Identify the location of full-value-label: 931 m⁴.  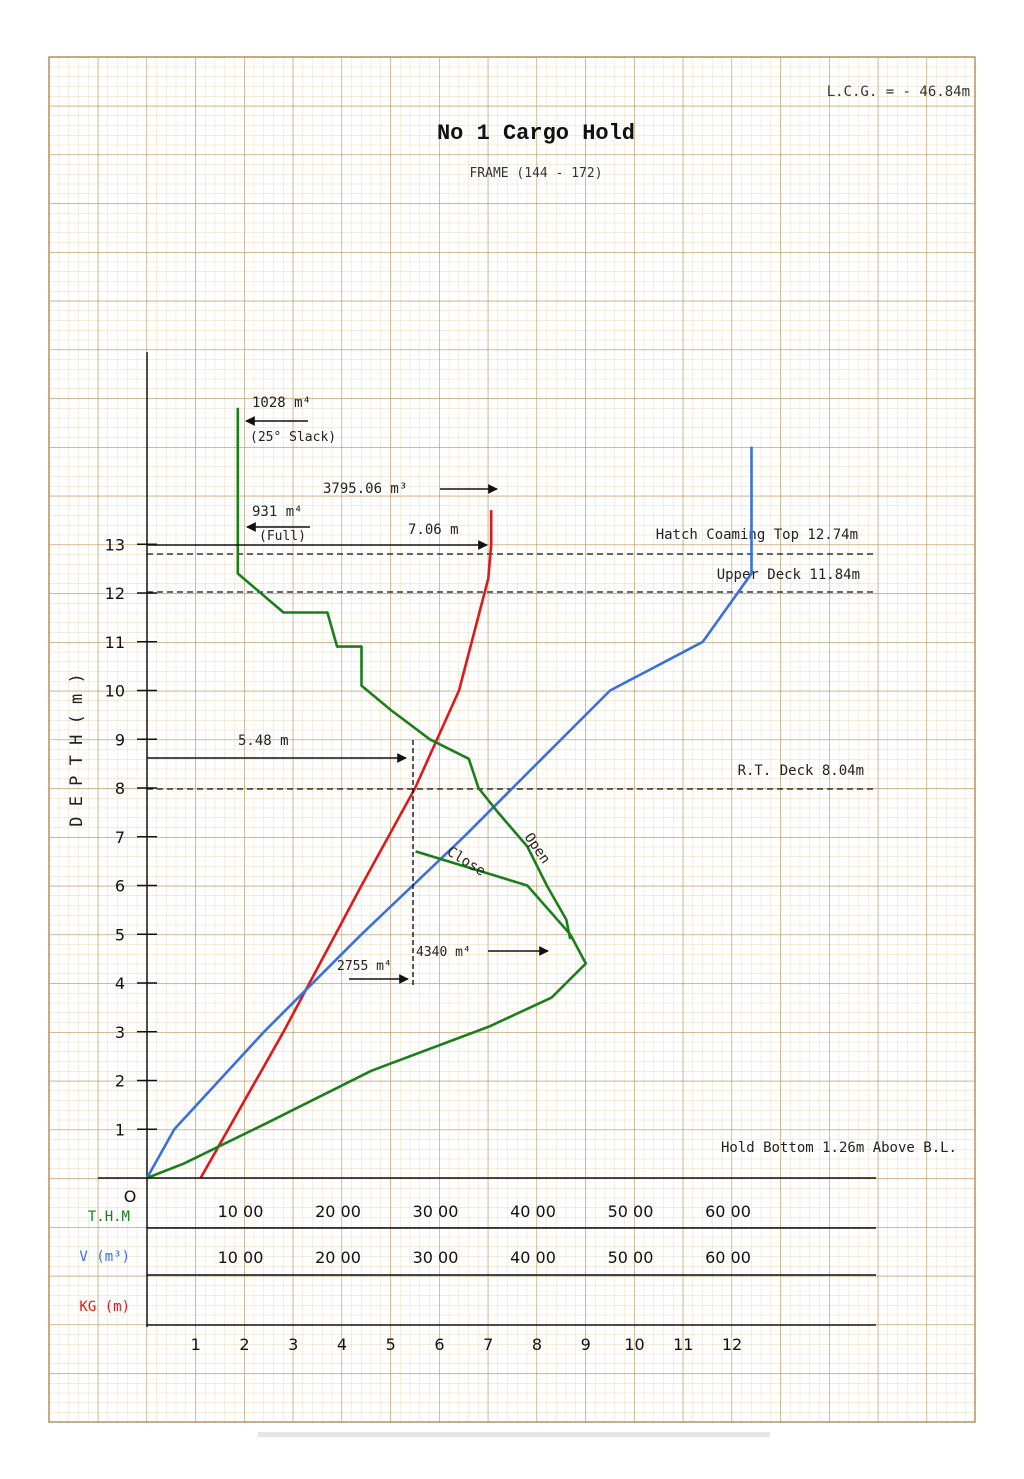
(277, 512).